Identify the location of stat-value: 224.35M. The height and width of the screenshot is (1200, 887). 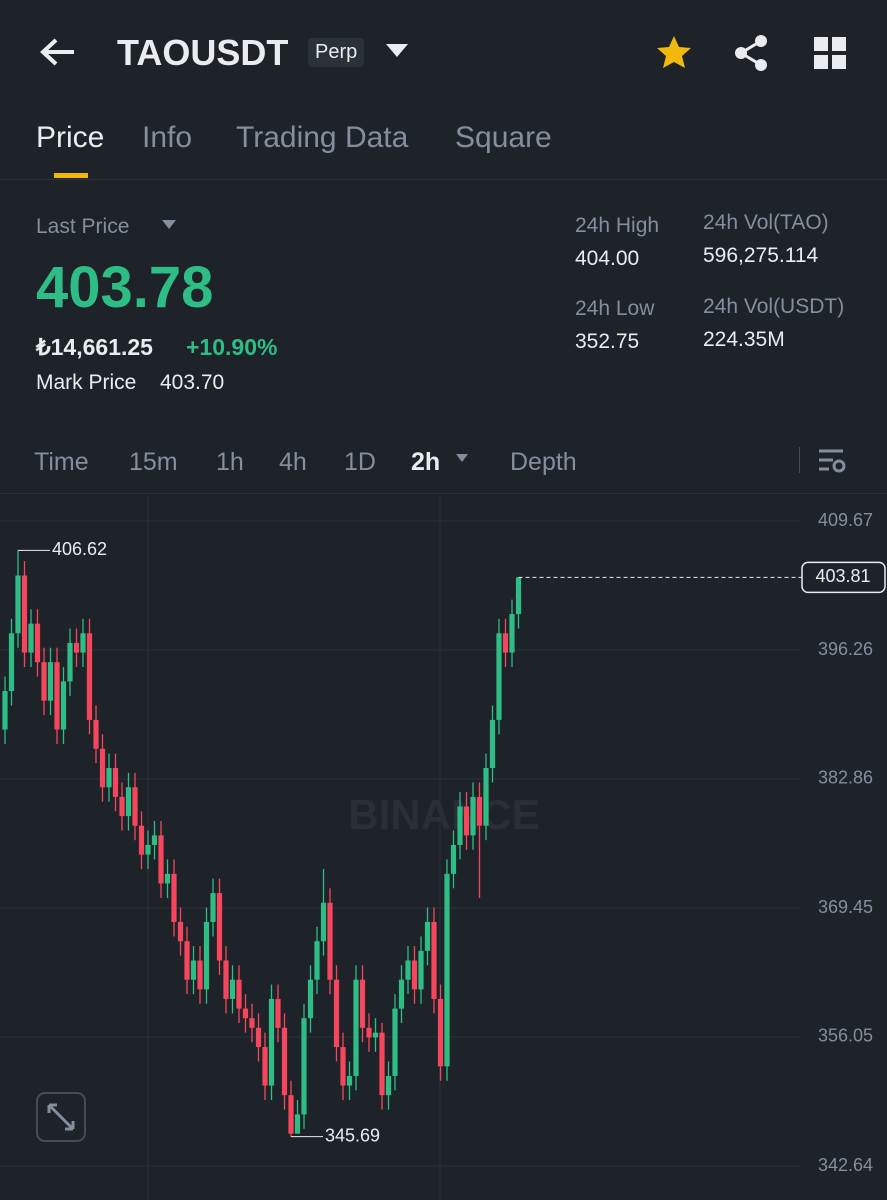
(744, 339).